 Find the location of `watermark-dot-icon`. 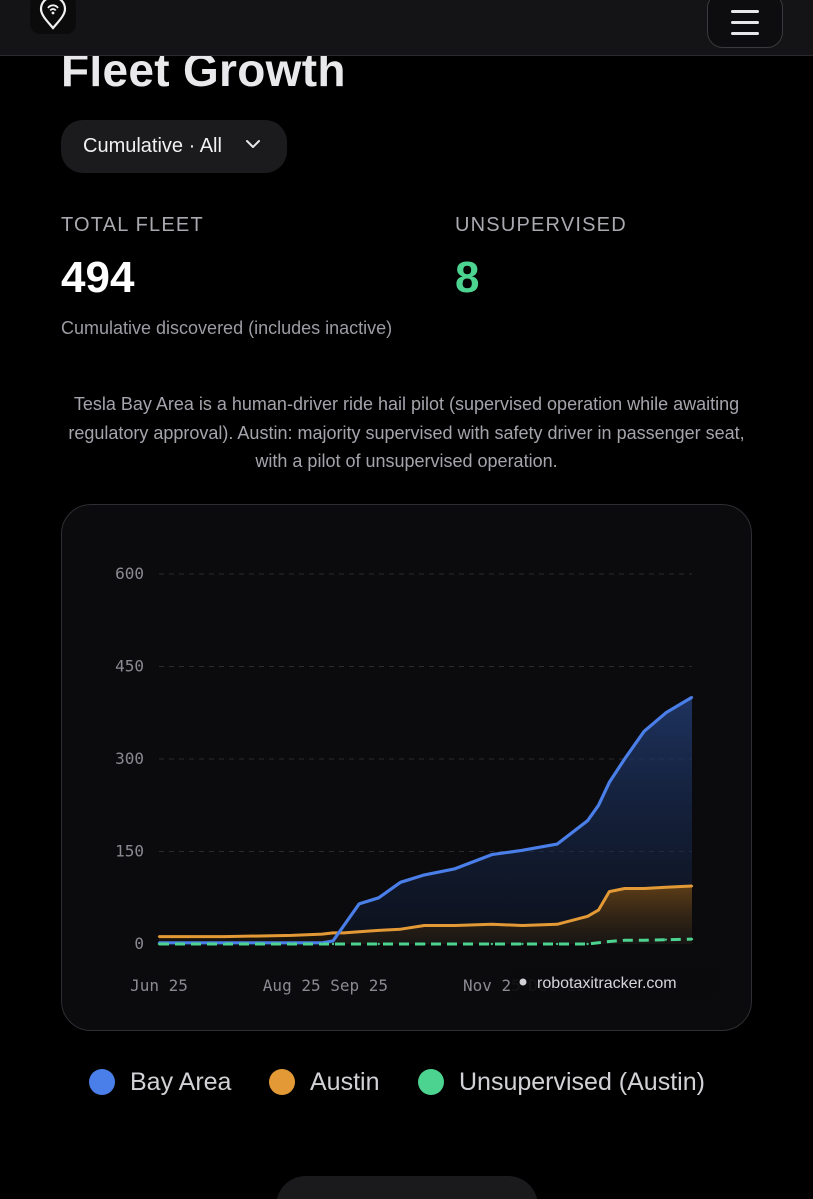

watermark-dot-icon is located at coordinates (523, 982).